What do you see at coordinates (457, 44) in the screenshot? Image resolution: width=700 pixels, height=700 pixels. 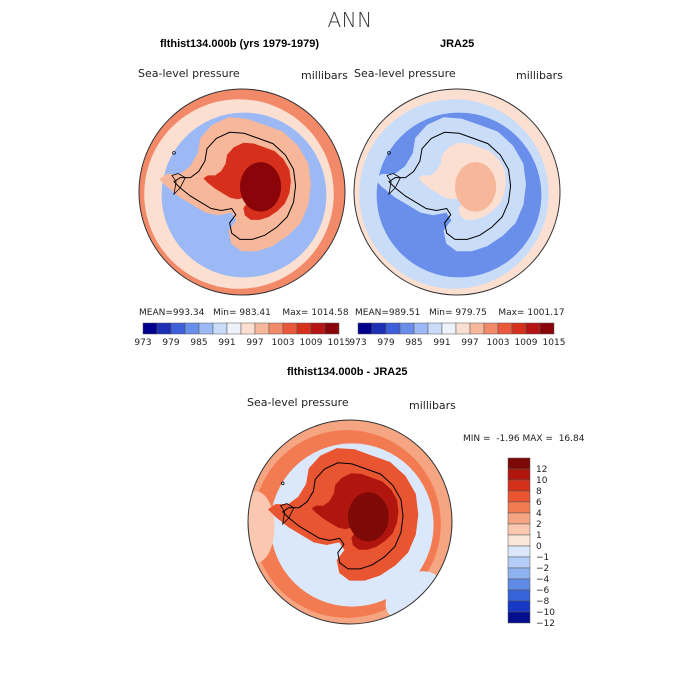 I see `obs-panel-title: JRA25` at bounding box center [457, 44].